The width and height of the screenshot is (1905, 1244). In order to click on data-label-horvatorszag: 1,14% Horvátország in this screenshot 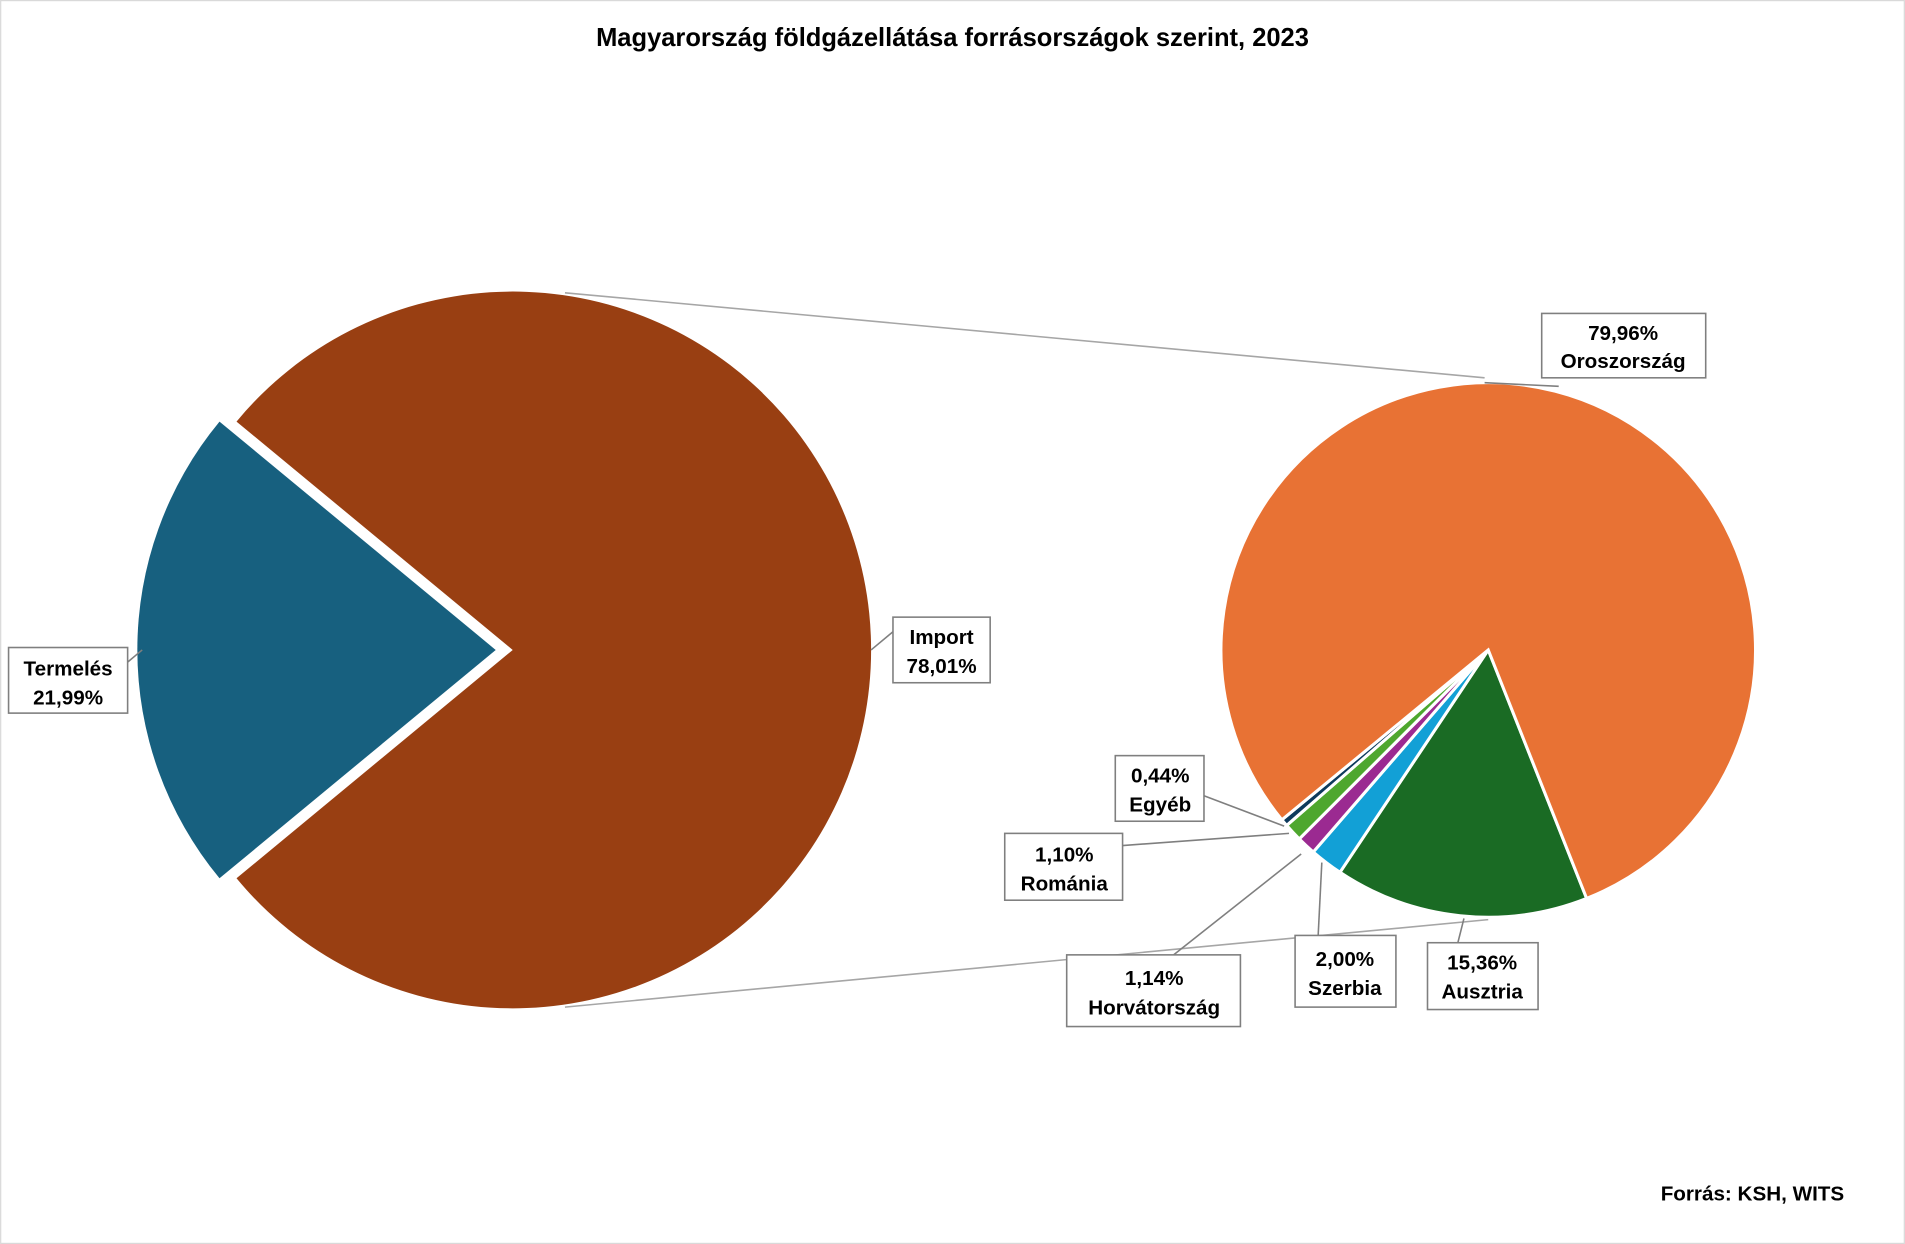, I will do `click(1153, 991)`.